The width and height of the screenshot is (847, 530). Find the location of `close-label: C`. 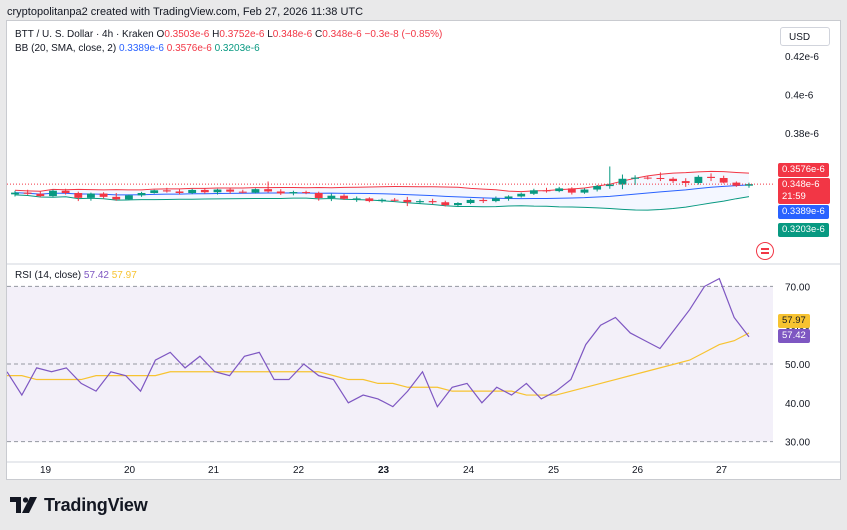

close-label: C is located at coordinates (319, 34).